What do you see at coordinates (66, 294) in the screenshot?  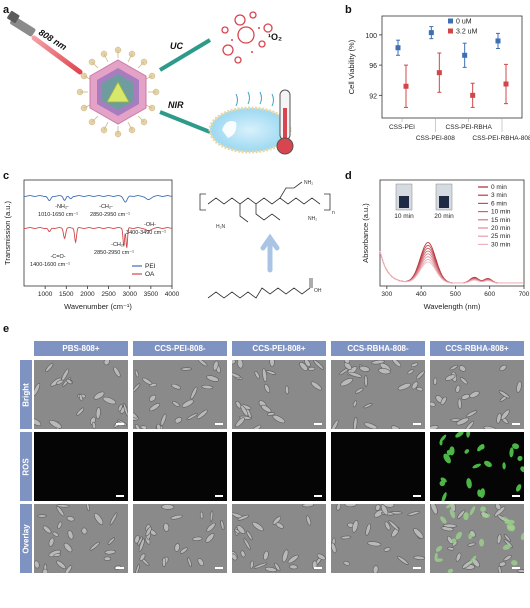 I see `chart-c-xtick-label: 1500` at bounding box center [66, 294].